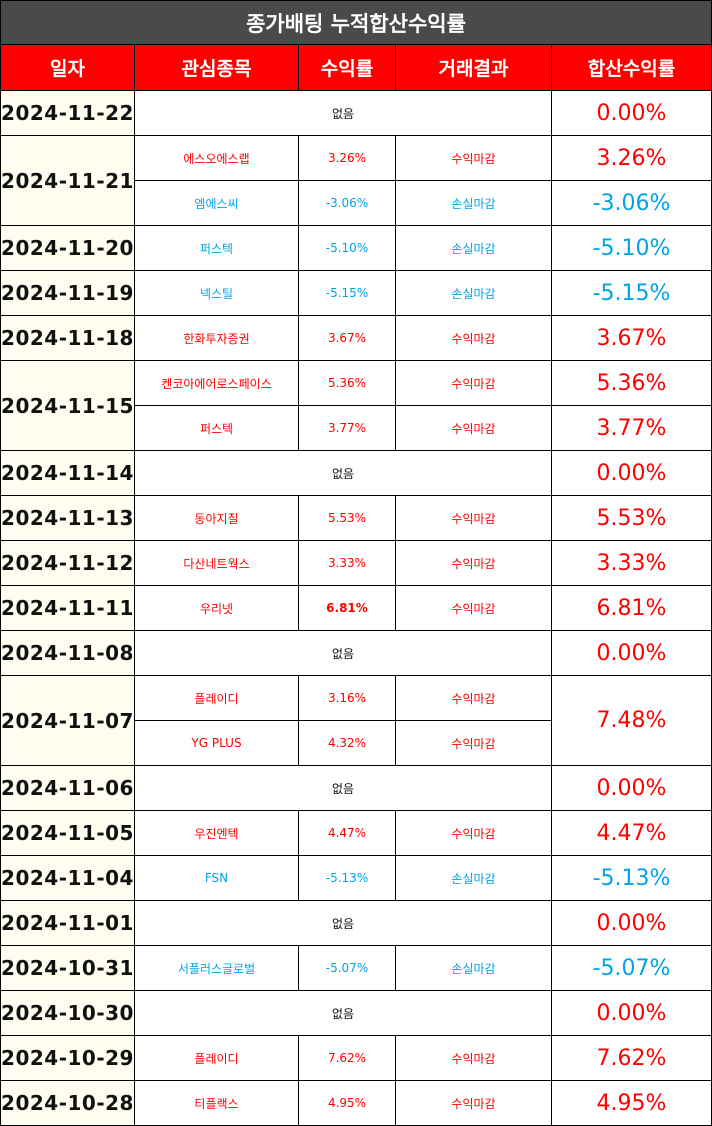 This screenshot has height=1126, width=712. I want to click on total-return-cell: -5.10%, so click(631, 248).